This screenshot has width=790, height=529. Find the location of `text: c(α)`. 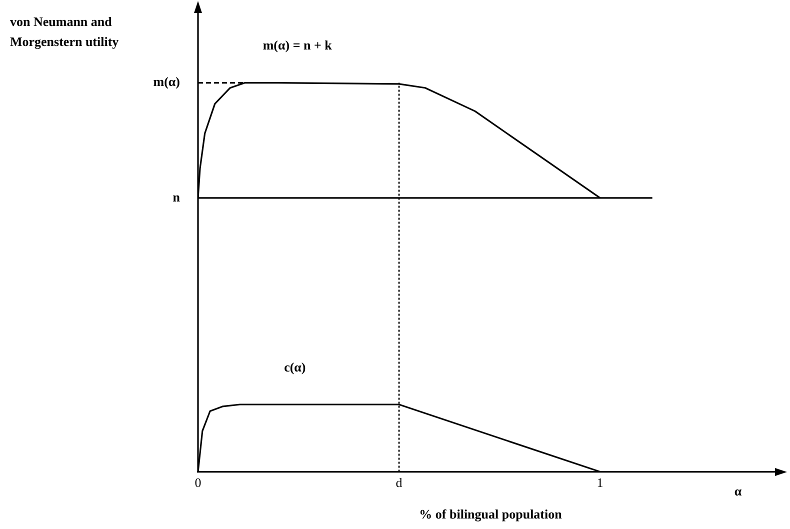

text: c(α) is located at coordinates (295, 366).